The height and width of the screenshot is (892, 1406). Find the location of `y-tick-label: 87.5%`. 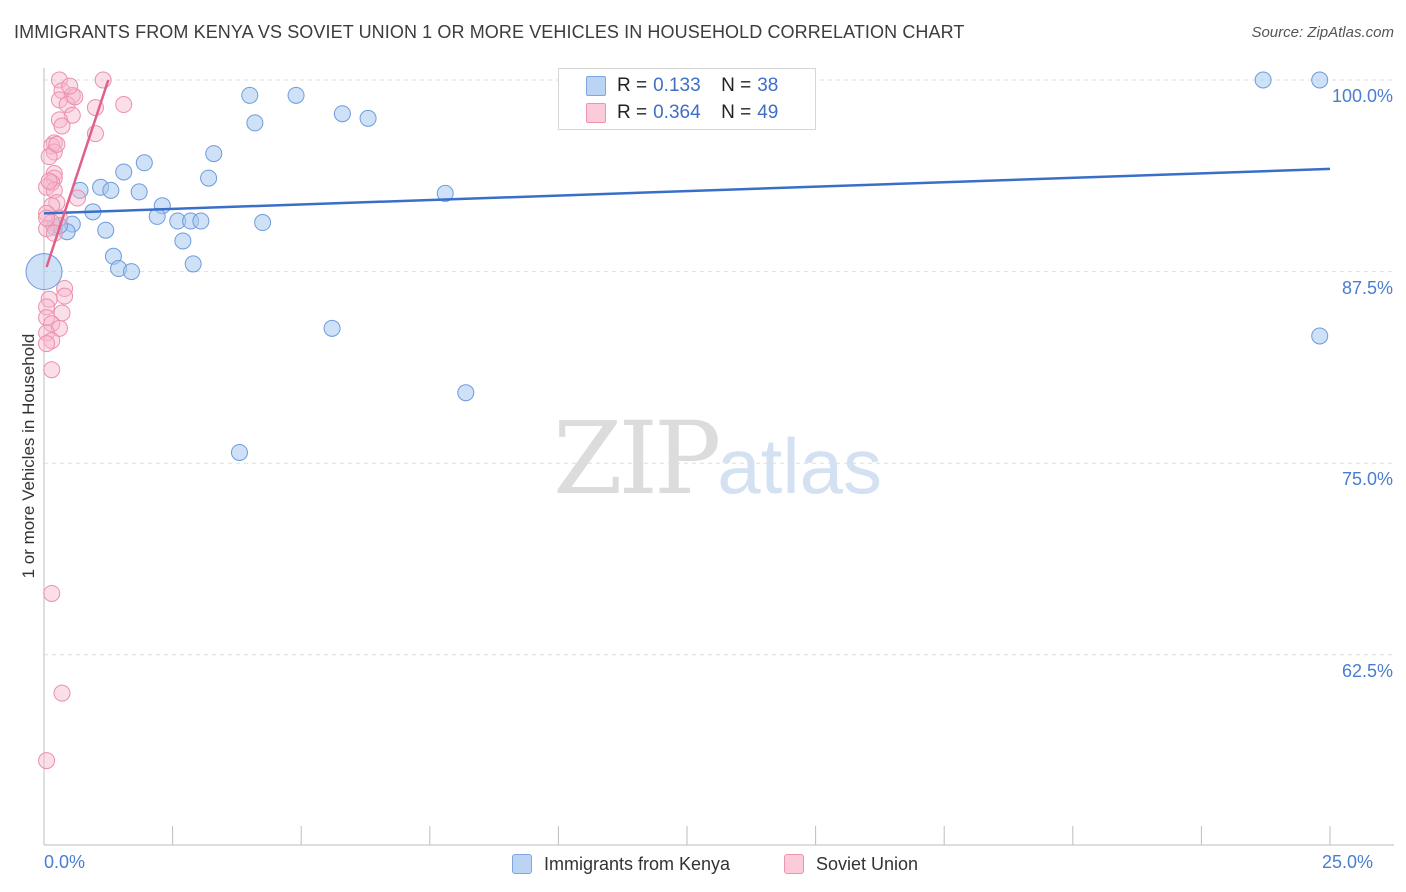

y-tick-label: 87.5% is located at coordinates (1367, 287).